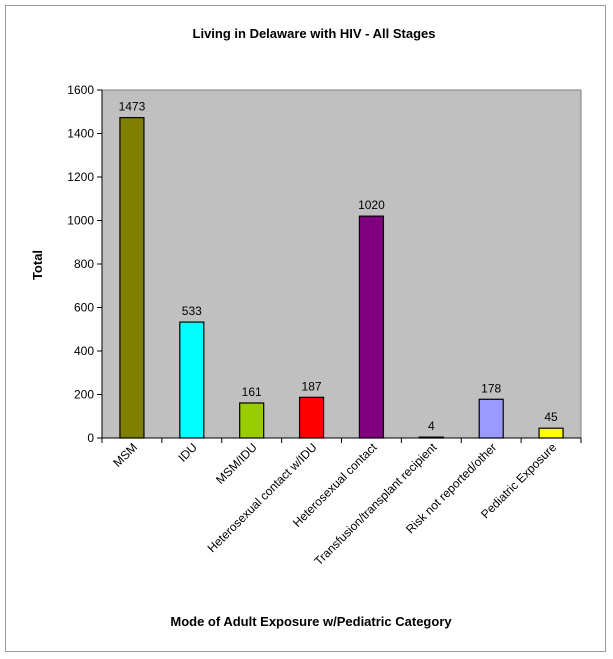 Image resolution: width=613 pixels, height=659 pixels. Describe the element at coordinates (80, 177) in the screenshot. I see `y-tick-label: 1200` at that location.